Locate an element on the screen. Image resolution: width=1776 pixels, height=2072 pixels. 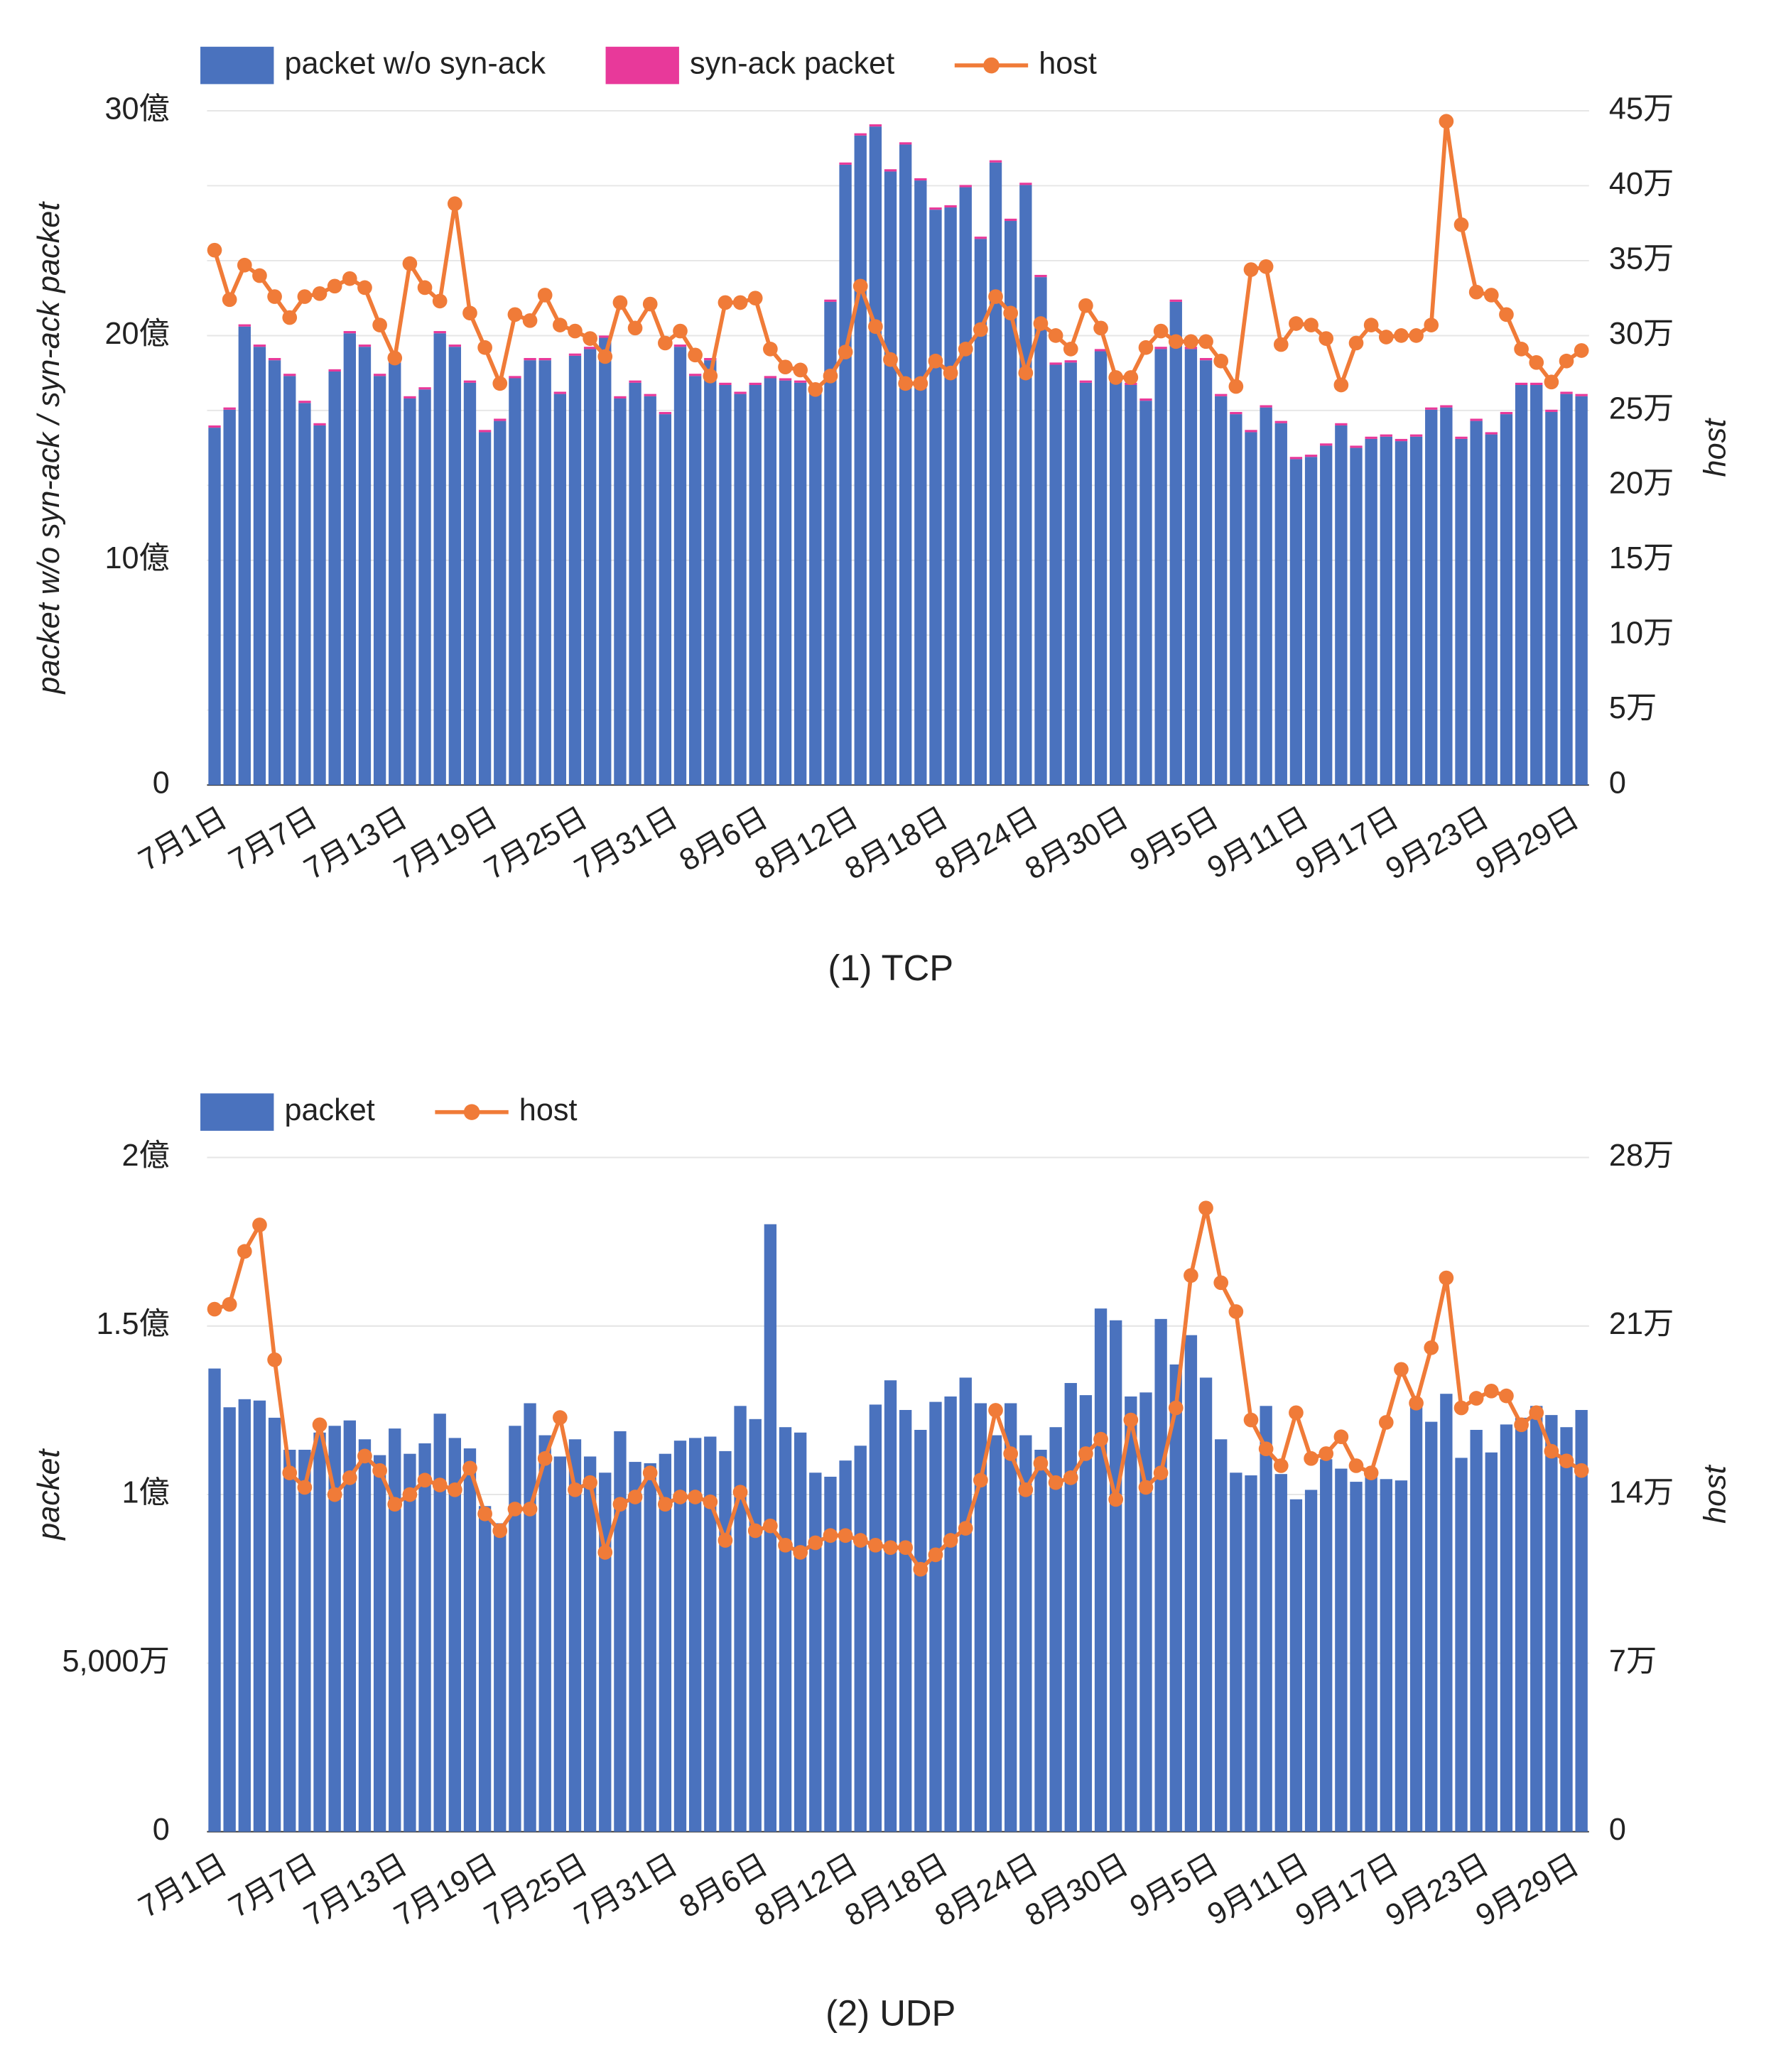
y2-tick-label: 40万 is located at coordinates (1641, 184).